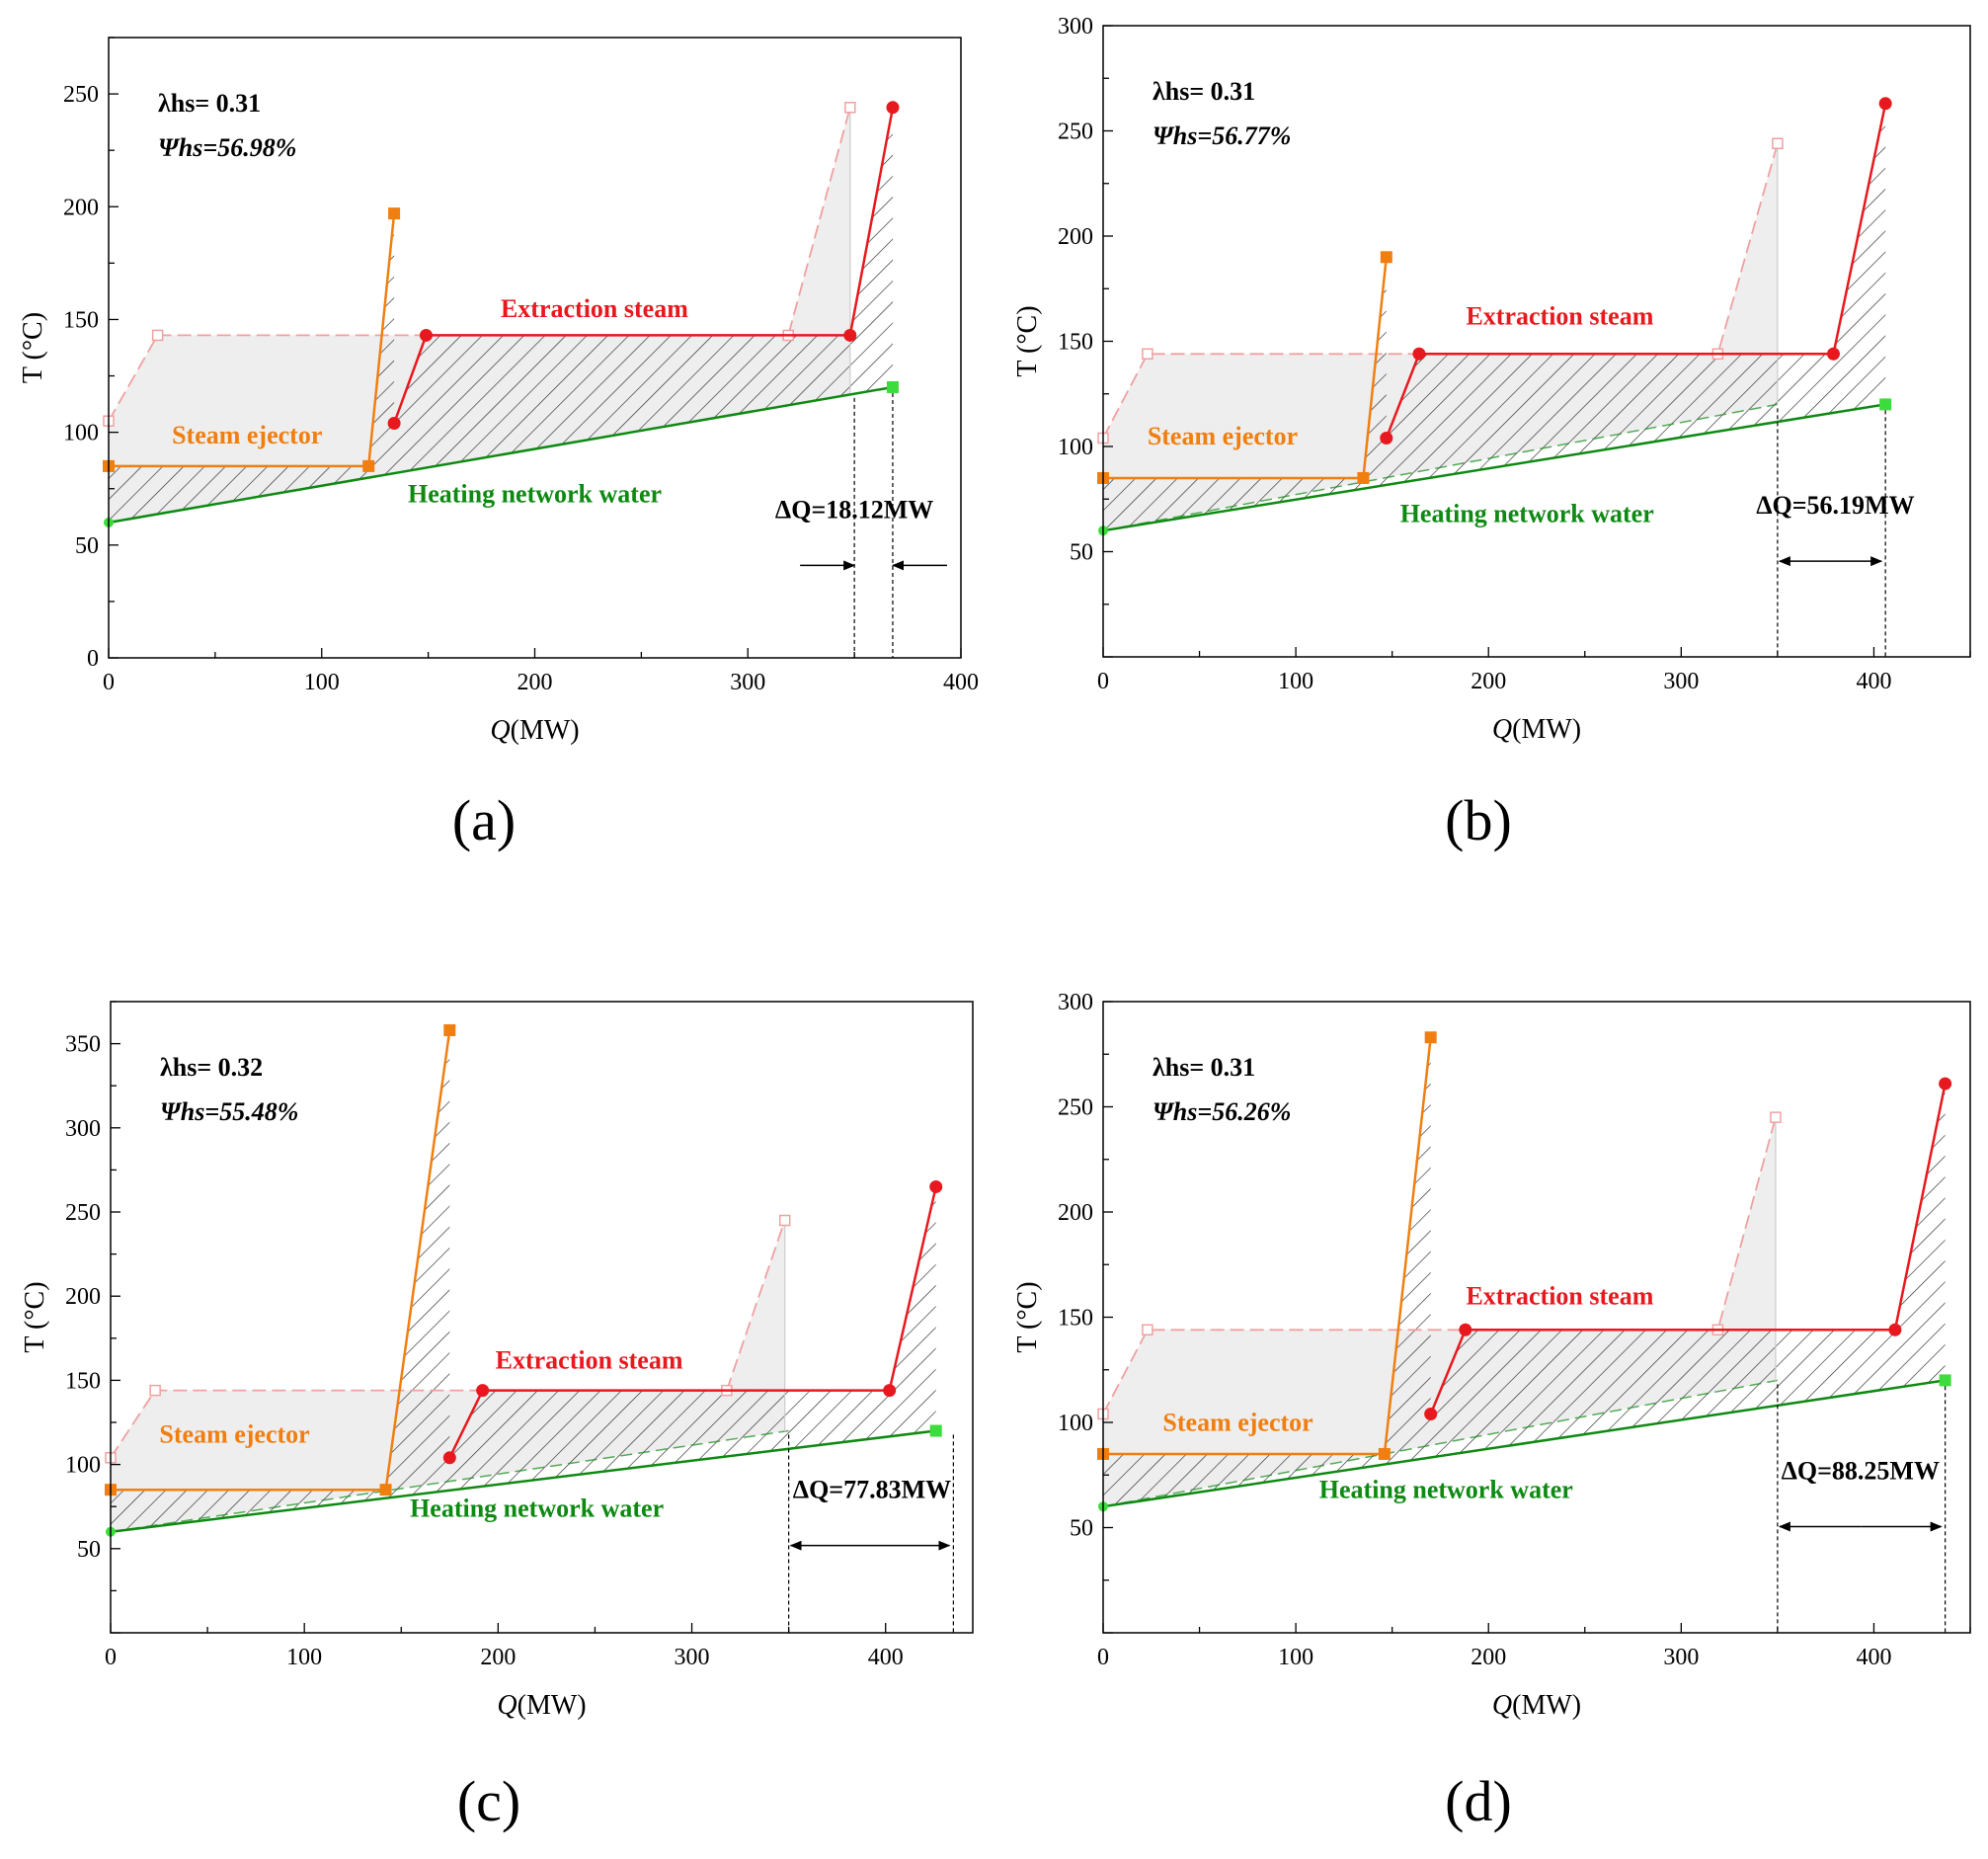 The height and width of the screenshot is (1859, 1988). I want to click on delta-q-label: ΔQ=88.25MW, so click(1861, 1471).